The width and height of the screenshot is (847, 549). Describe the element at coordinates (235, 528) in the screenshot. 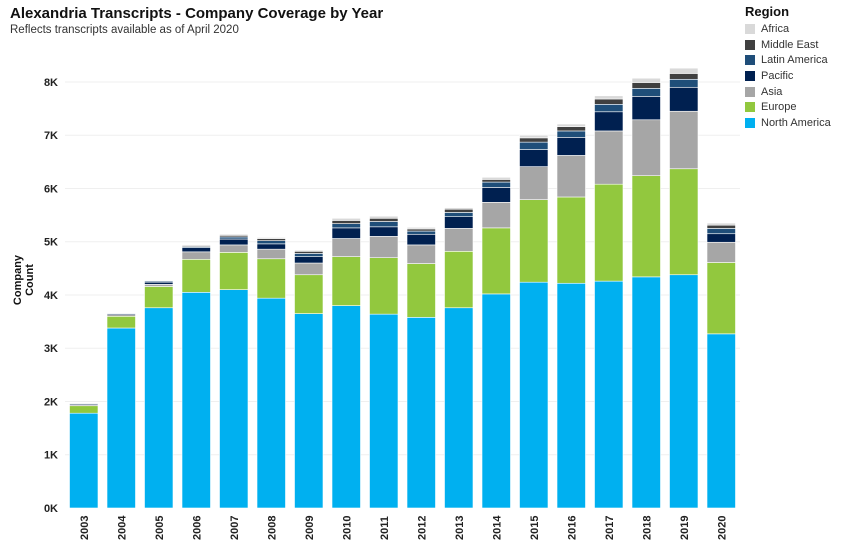

I see `x-tick-label: 2007` at that location.